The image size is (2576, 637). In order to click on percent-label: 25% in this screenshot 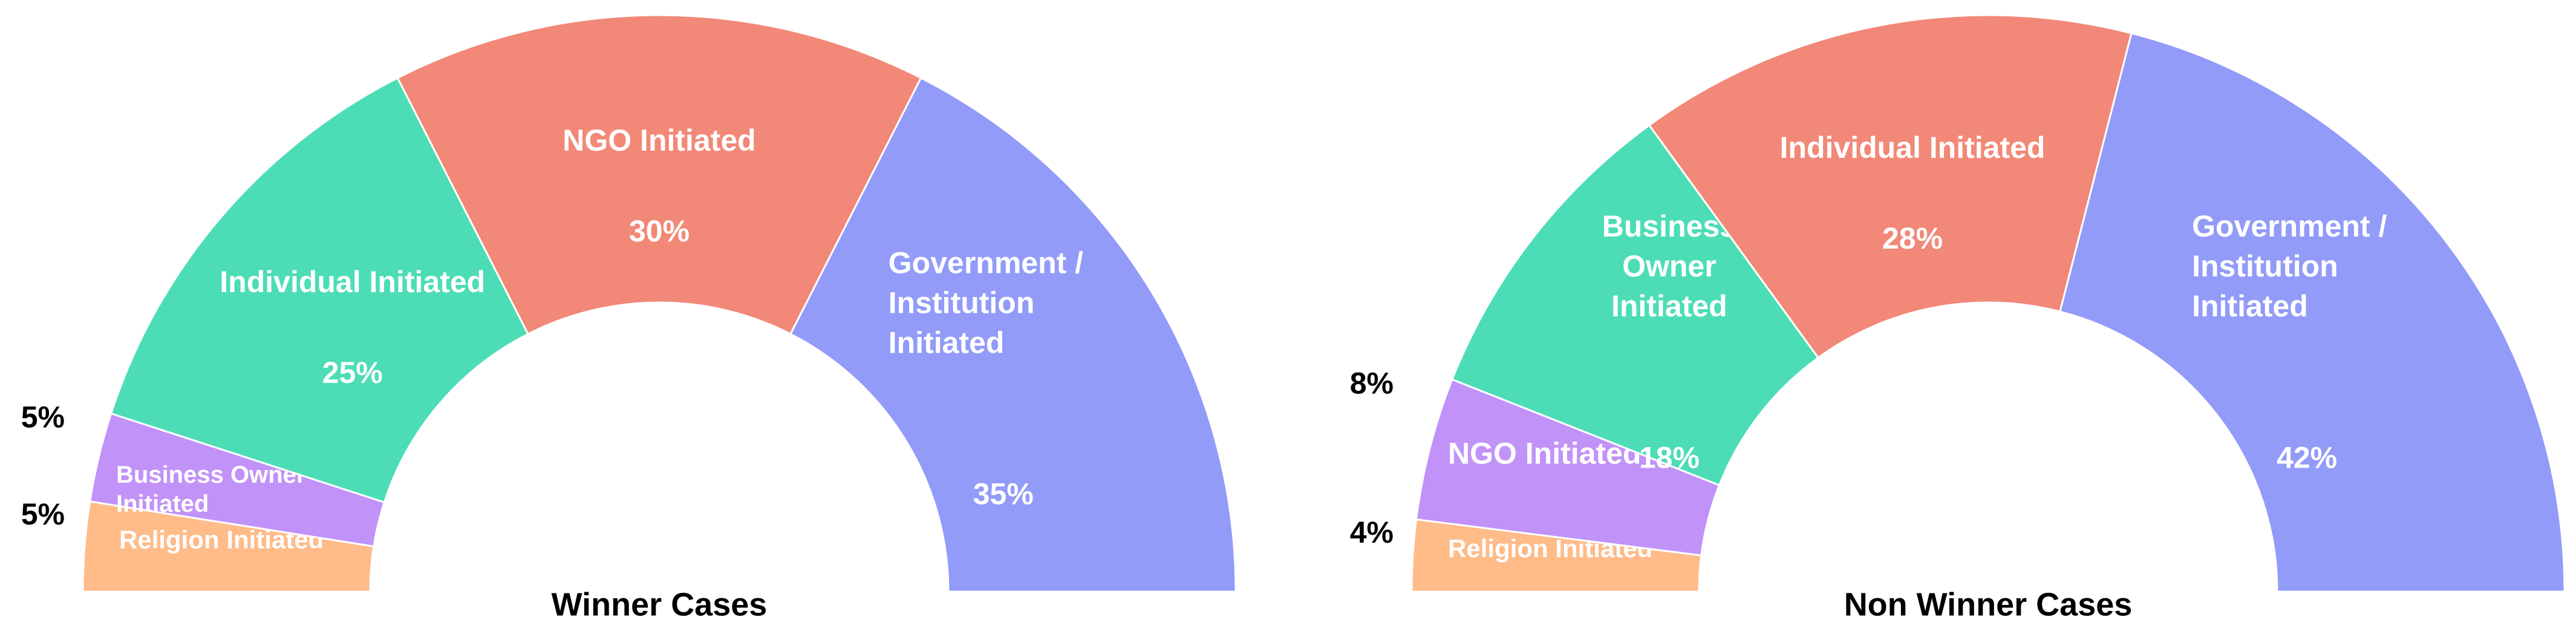, I will do `click(352, 373)`.